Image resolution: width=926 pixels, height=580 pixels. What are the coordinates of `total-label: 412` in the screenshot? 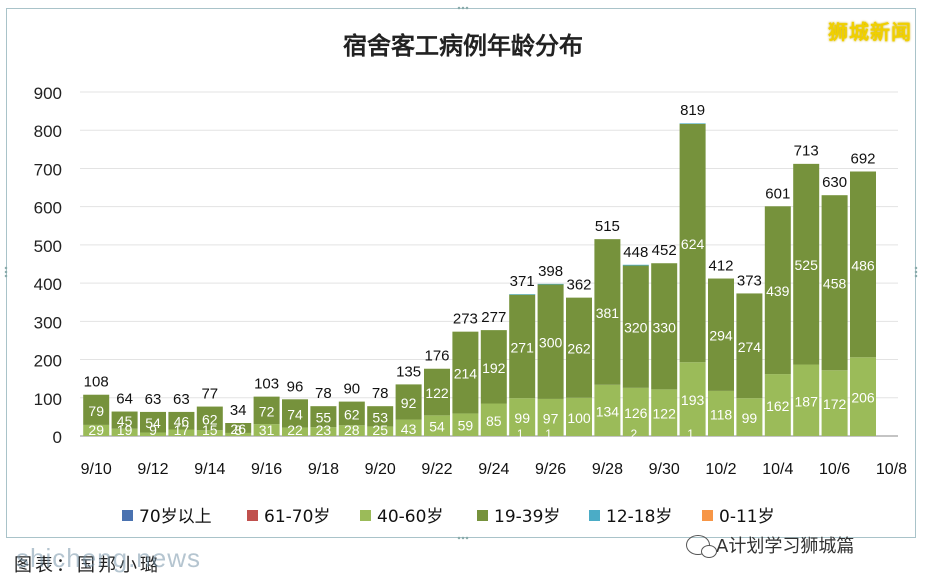 It's located at (720, 266).